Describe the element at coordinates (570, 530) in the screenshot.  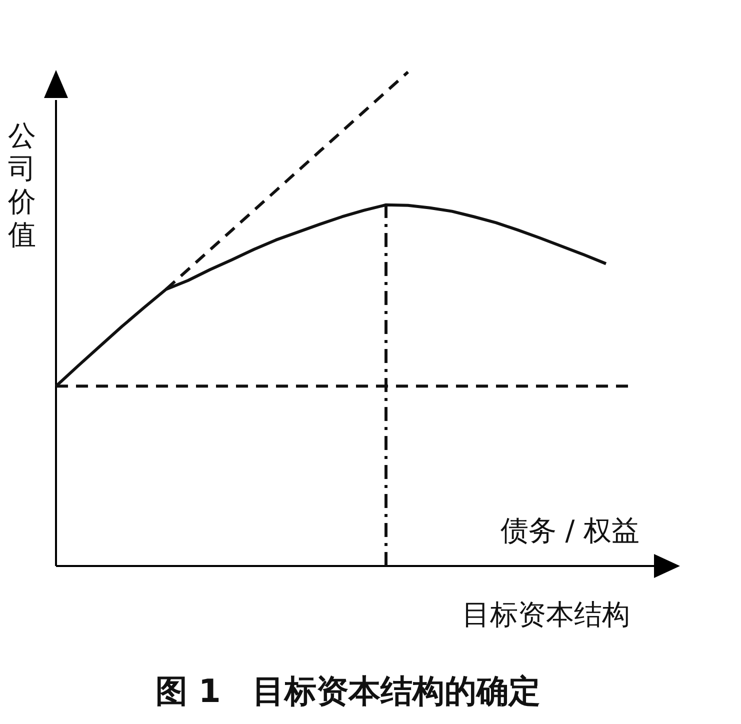
I see `xlabel: 债务 / 权益` at that location.